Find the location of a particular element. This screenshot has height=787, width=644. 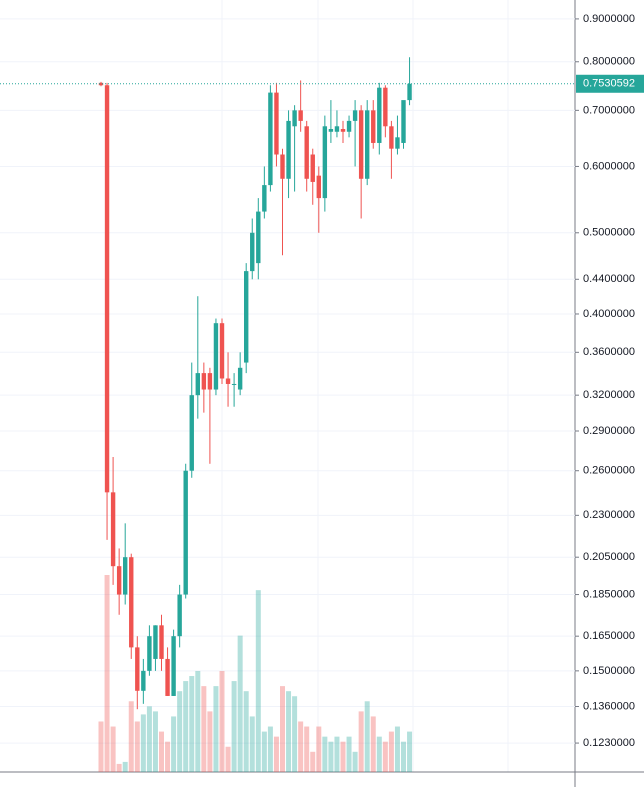

y-tick-label: 0.7000000 is located at coordinates (609, 110).